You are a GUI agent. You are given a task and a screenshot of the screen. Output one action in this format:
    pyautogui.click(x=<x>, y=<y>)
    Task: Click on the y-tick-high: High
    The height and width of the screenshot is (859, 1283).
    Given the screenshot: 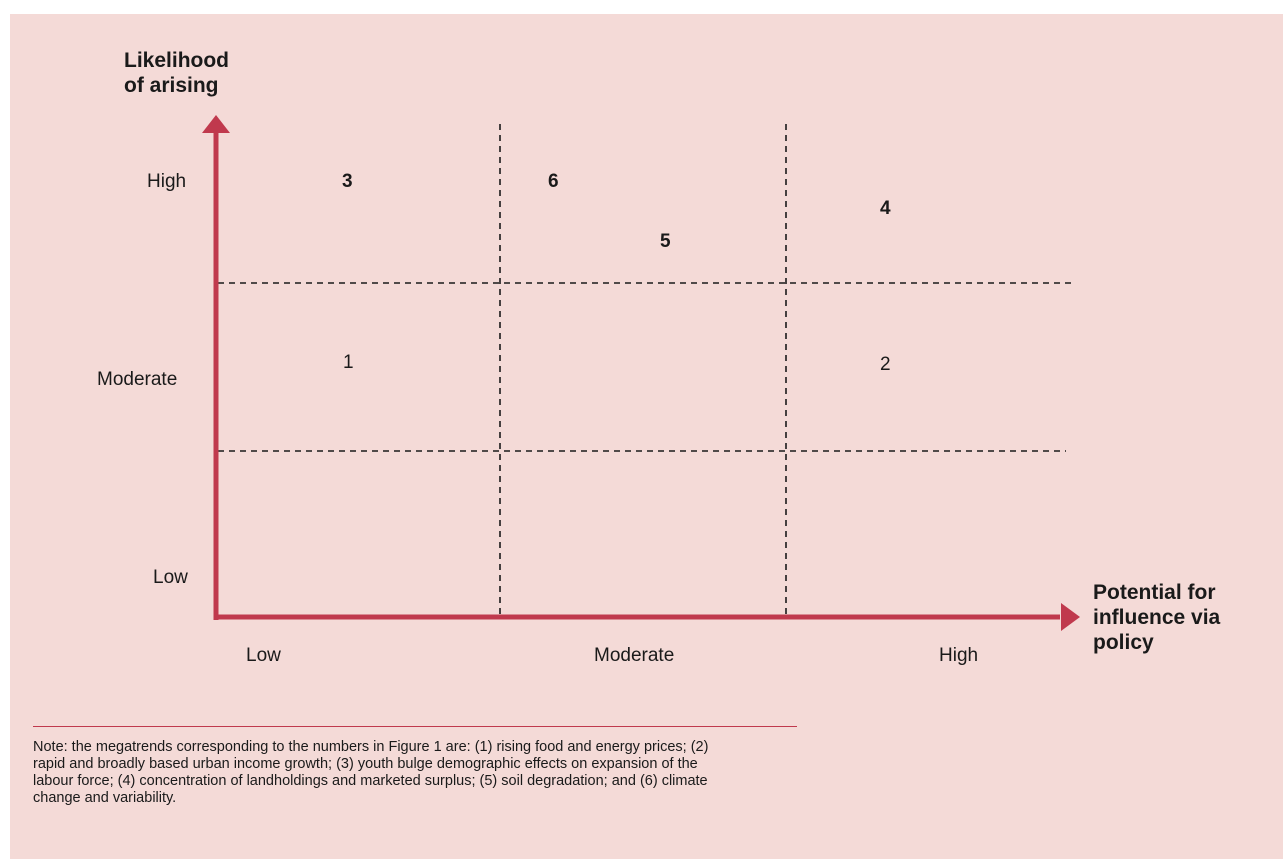 What is the action you would take?
    pyautogui.click(x=167, y=181)
    